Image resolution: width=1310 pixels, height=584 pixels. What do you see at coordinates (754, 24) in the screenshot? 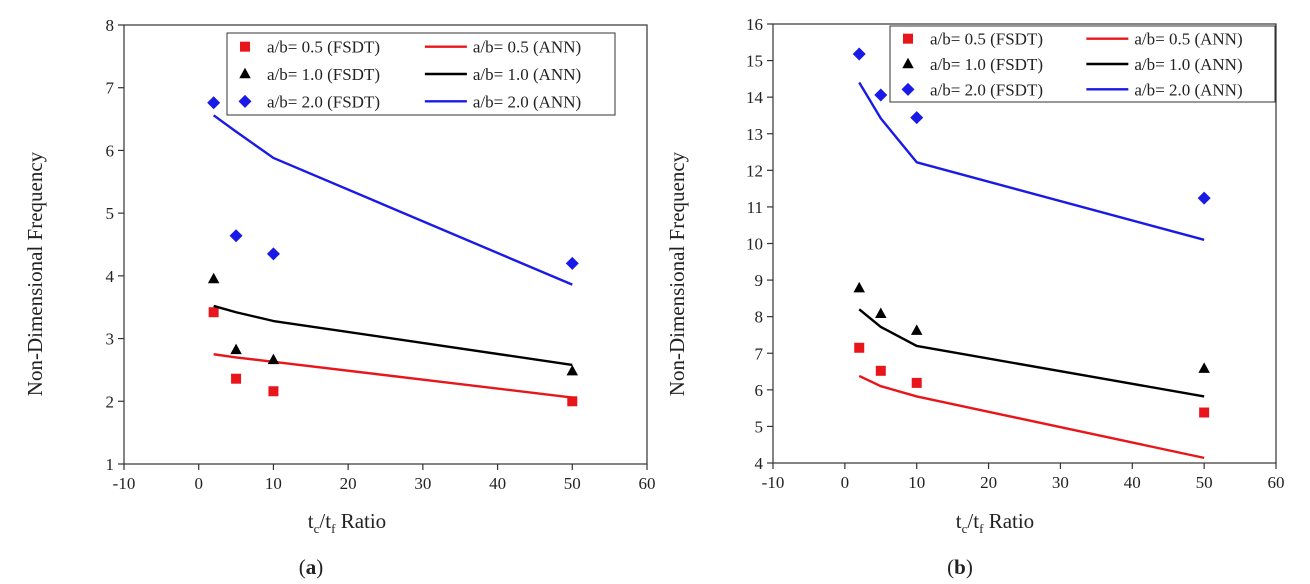
I see `y-tick-label: 16` at bounding box center [754, 24].